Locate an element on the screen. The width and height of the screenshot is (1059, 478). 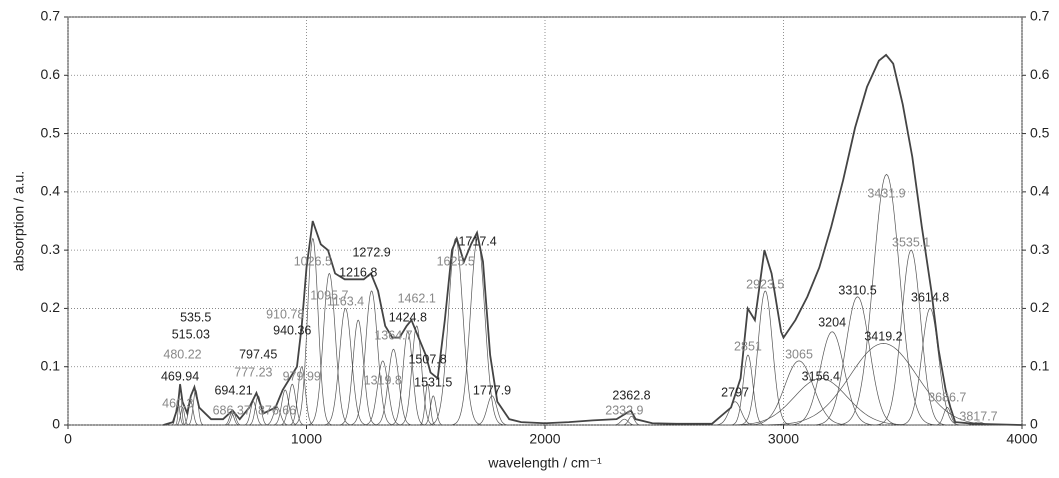
peak-label: 1095.7 is located at coordinates (329, 295).